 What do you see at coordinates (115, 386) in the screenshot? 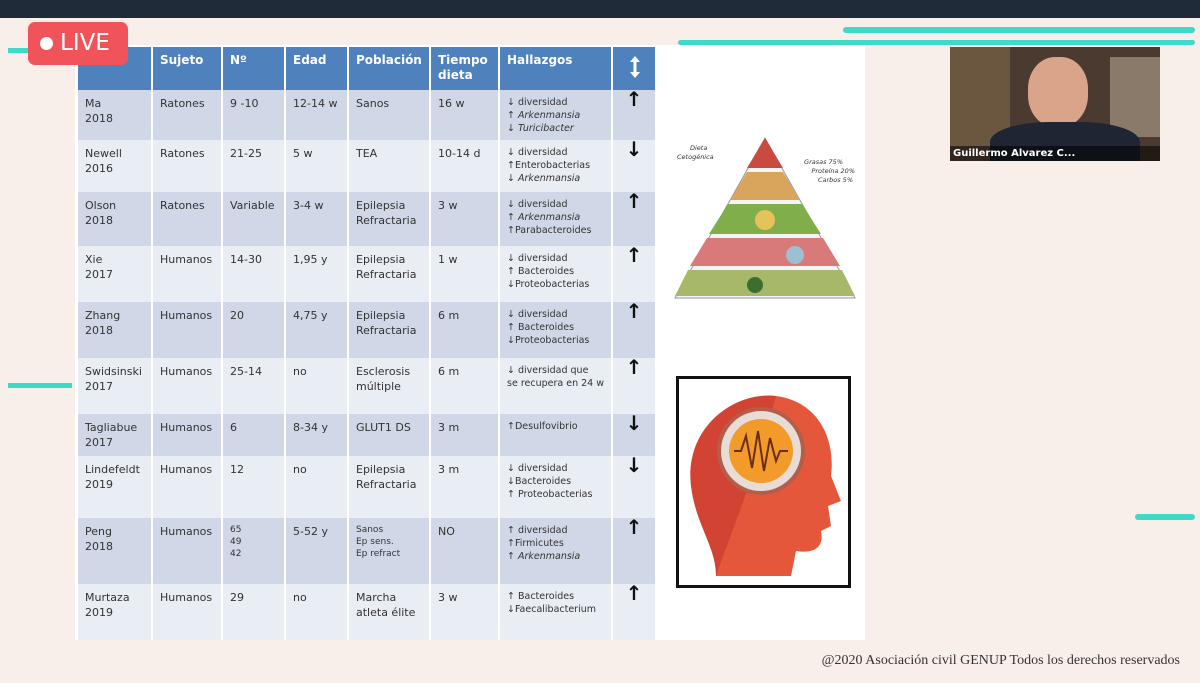
I see `table-cell: Swidsinski 2017` at bounding box center [115, 386].